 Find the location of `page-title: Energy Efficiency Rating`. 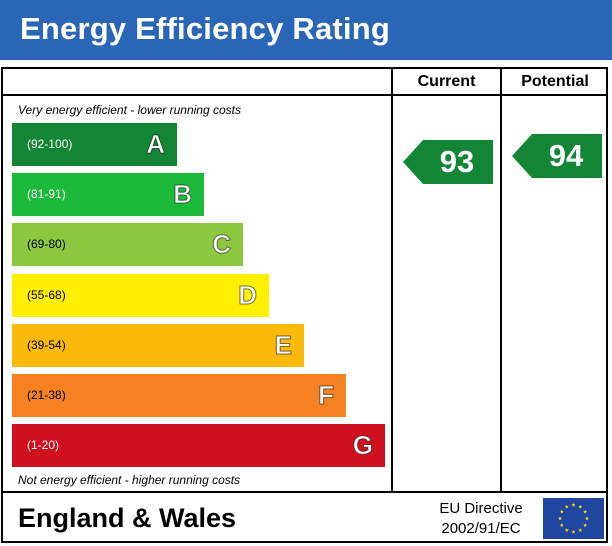

page-title: Energy Efficiency Rating is located at coordinates (205, 28).